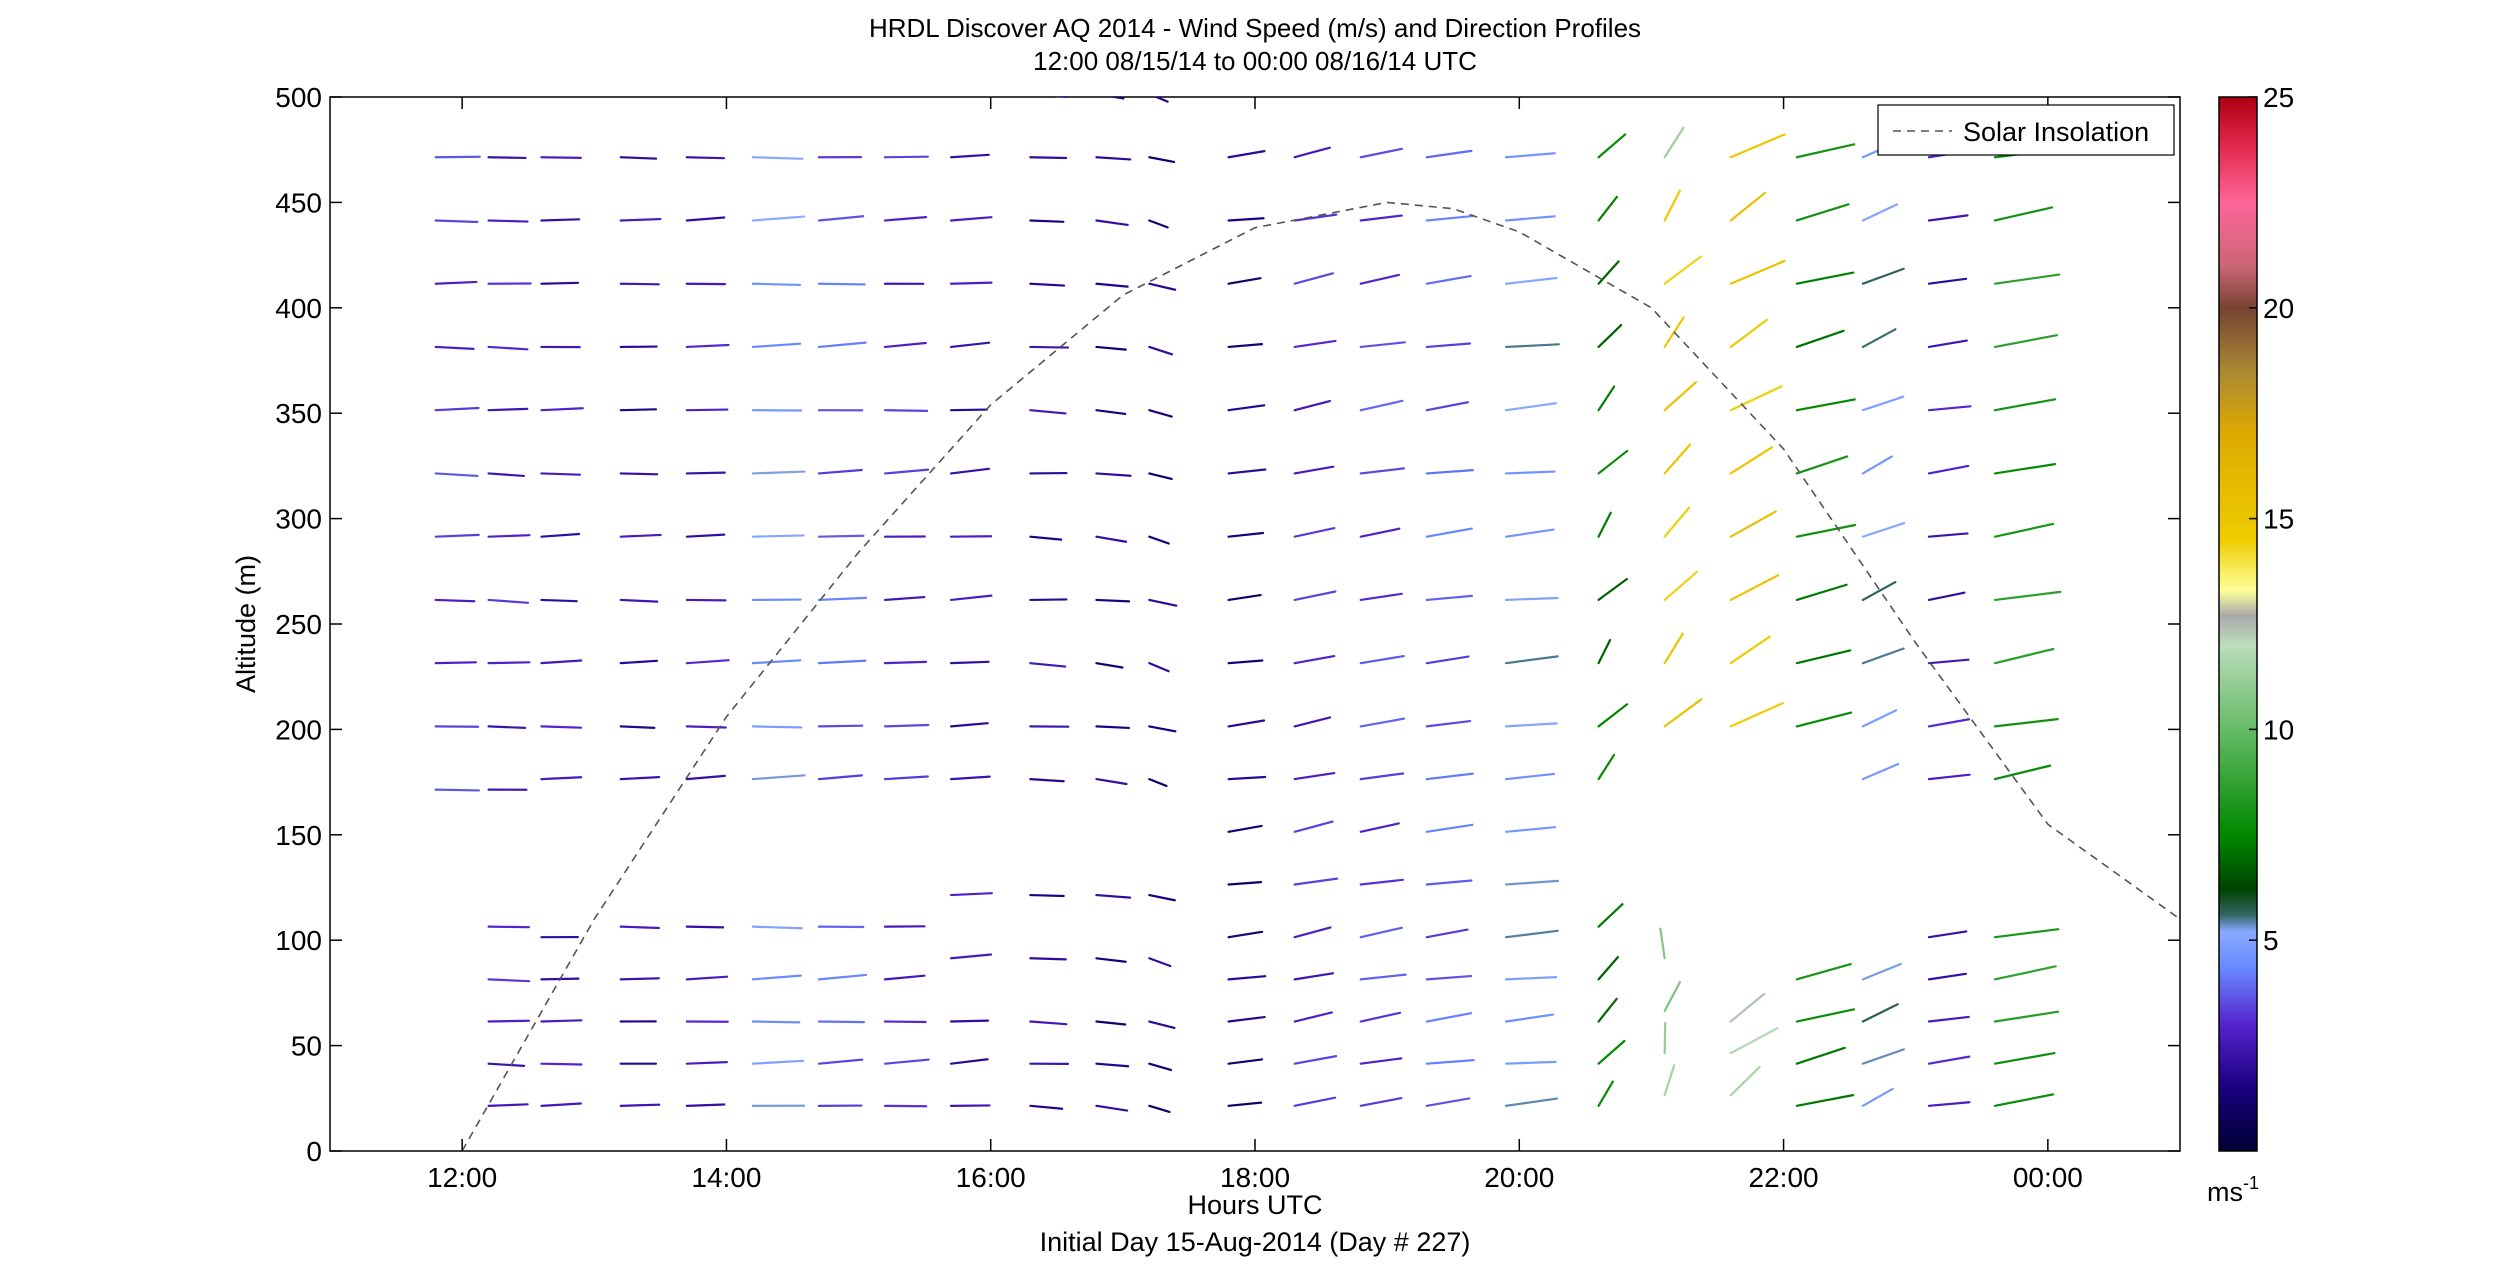 Image resolution: width=2515 pixels, height=1282 pixels. What do you see at coordinates (298, 624) in the screenshot?
I see `y-tick-label: 250` at bounding box center [298, 624].